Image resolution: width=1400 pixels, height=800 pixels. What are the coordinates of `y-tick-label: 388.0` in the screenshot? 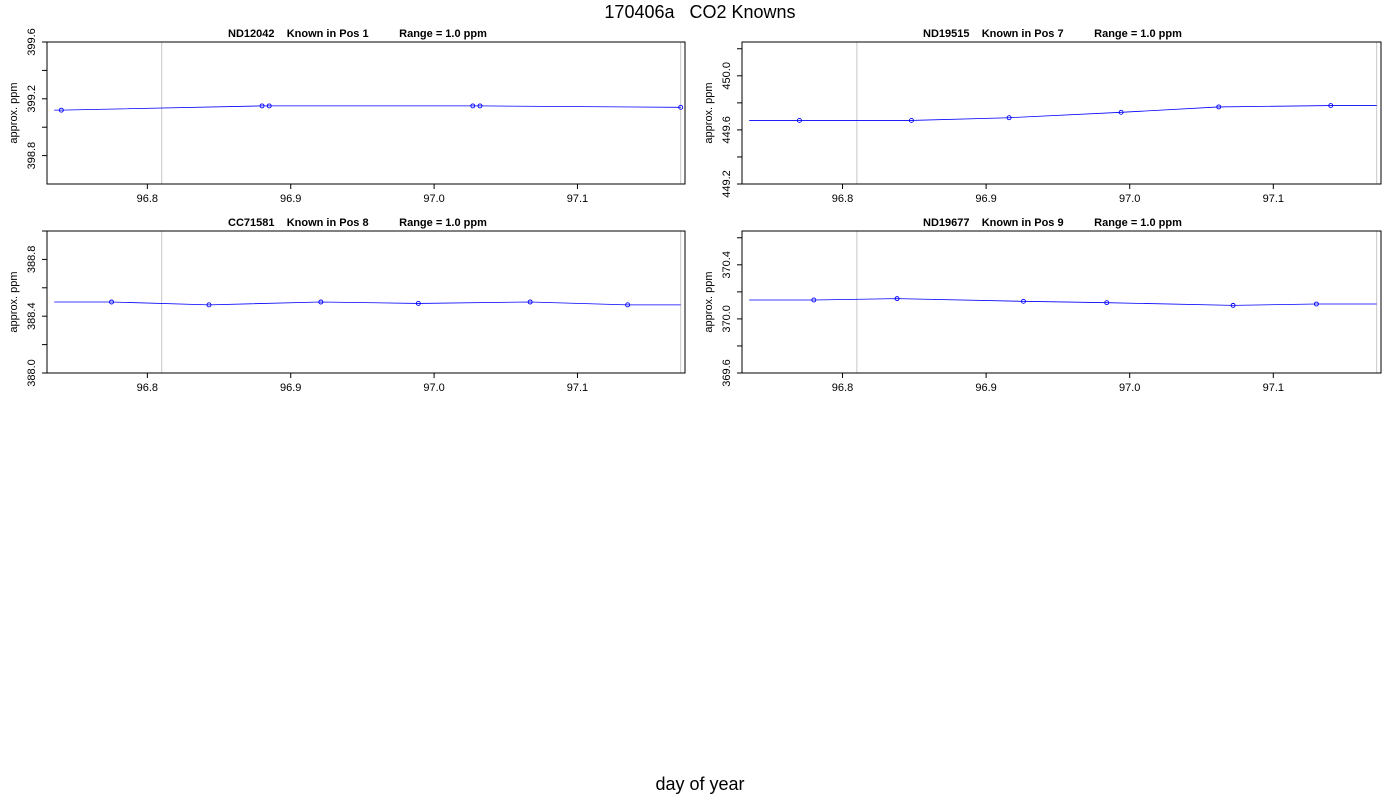 It's located at (32, 373).